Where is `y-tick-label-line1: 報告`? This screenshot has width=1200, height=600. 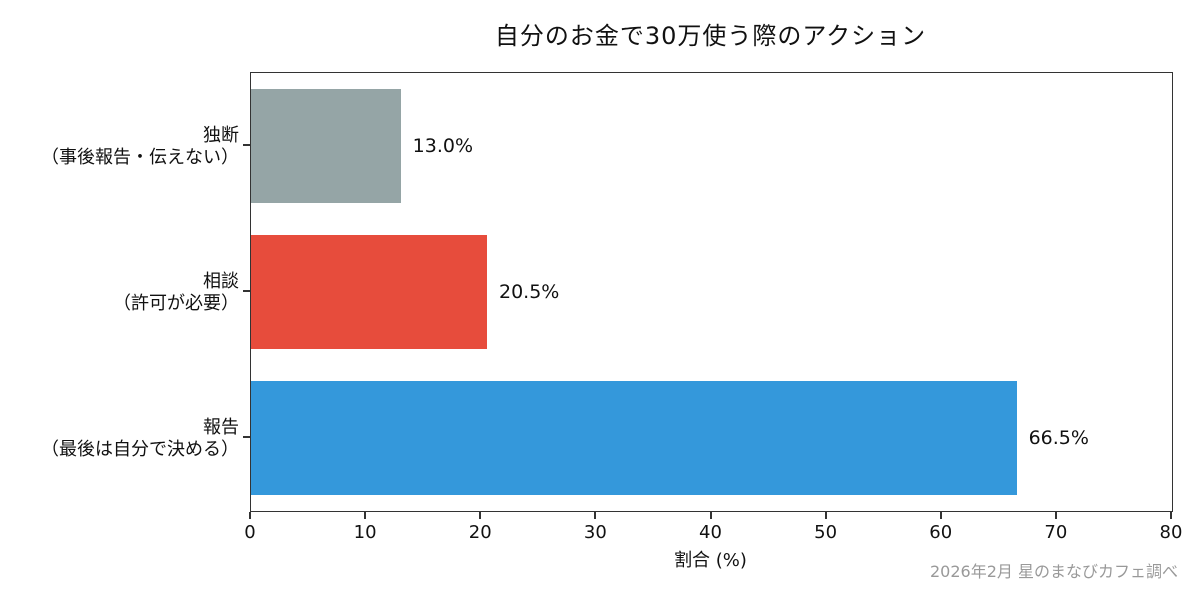
y-tick-label-line1: 報告 is located at coordinates (221, 427).